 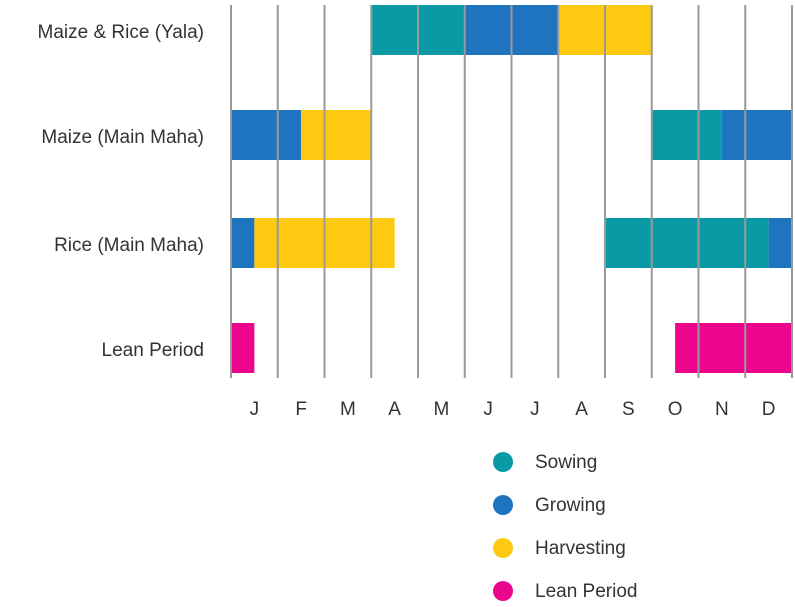 I want to click on x-tick-label: N, so click(x=722, y=409).